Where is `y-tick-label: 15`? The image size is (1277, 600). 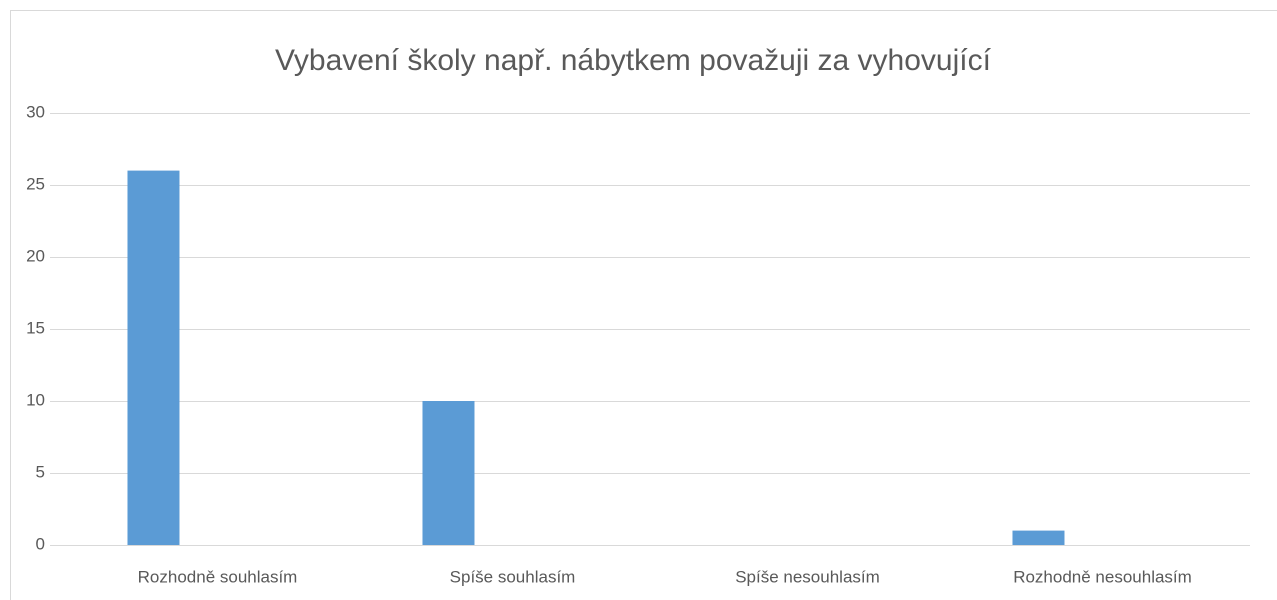
y-tick-label: 15 is located at coordinates (35, 327).